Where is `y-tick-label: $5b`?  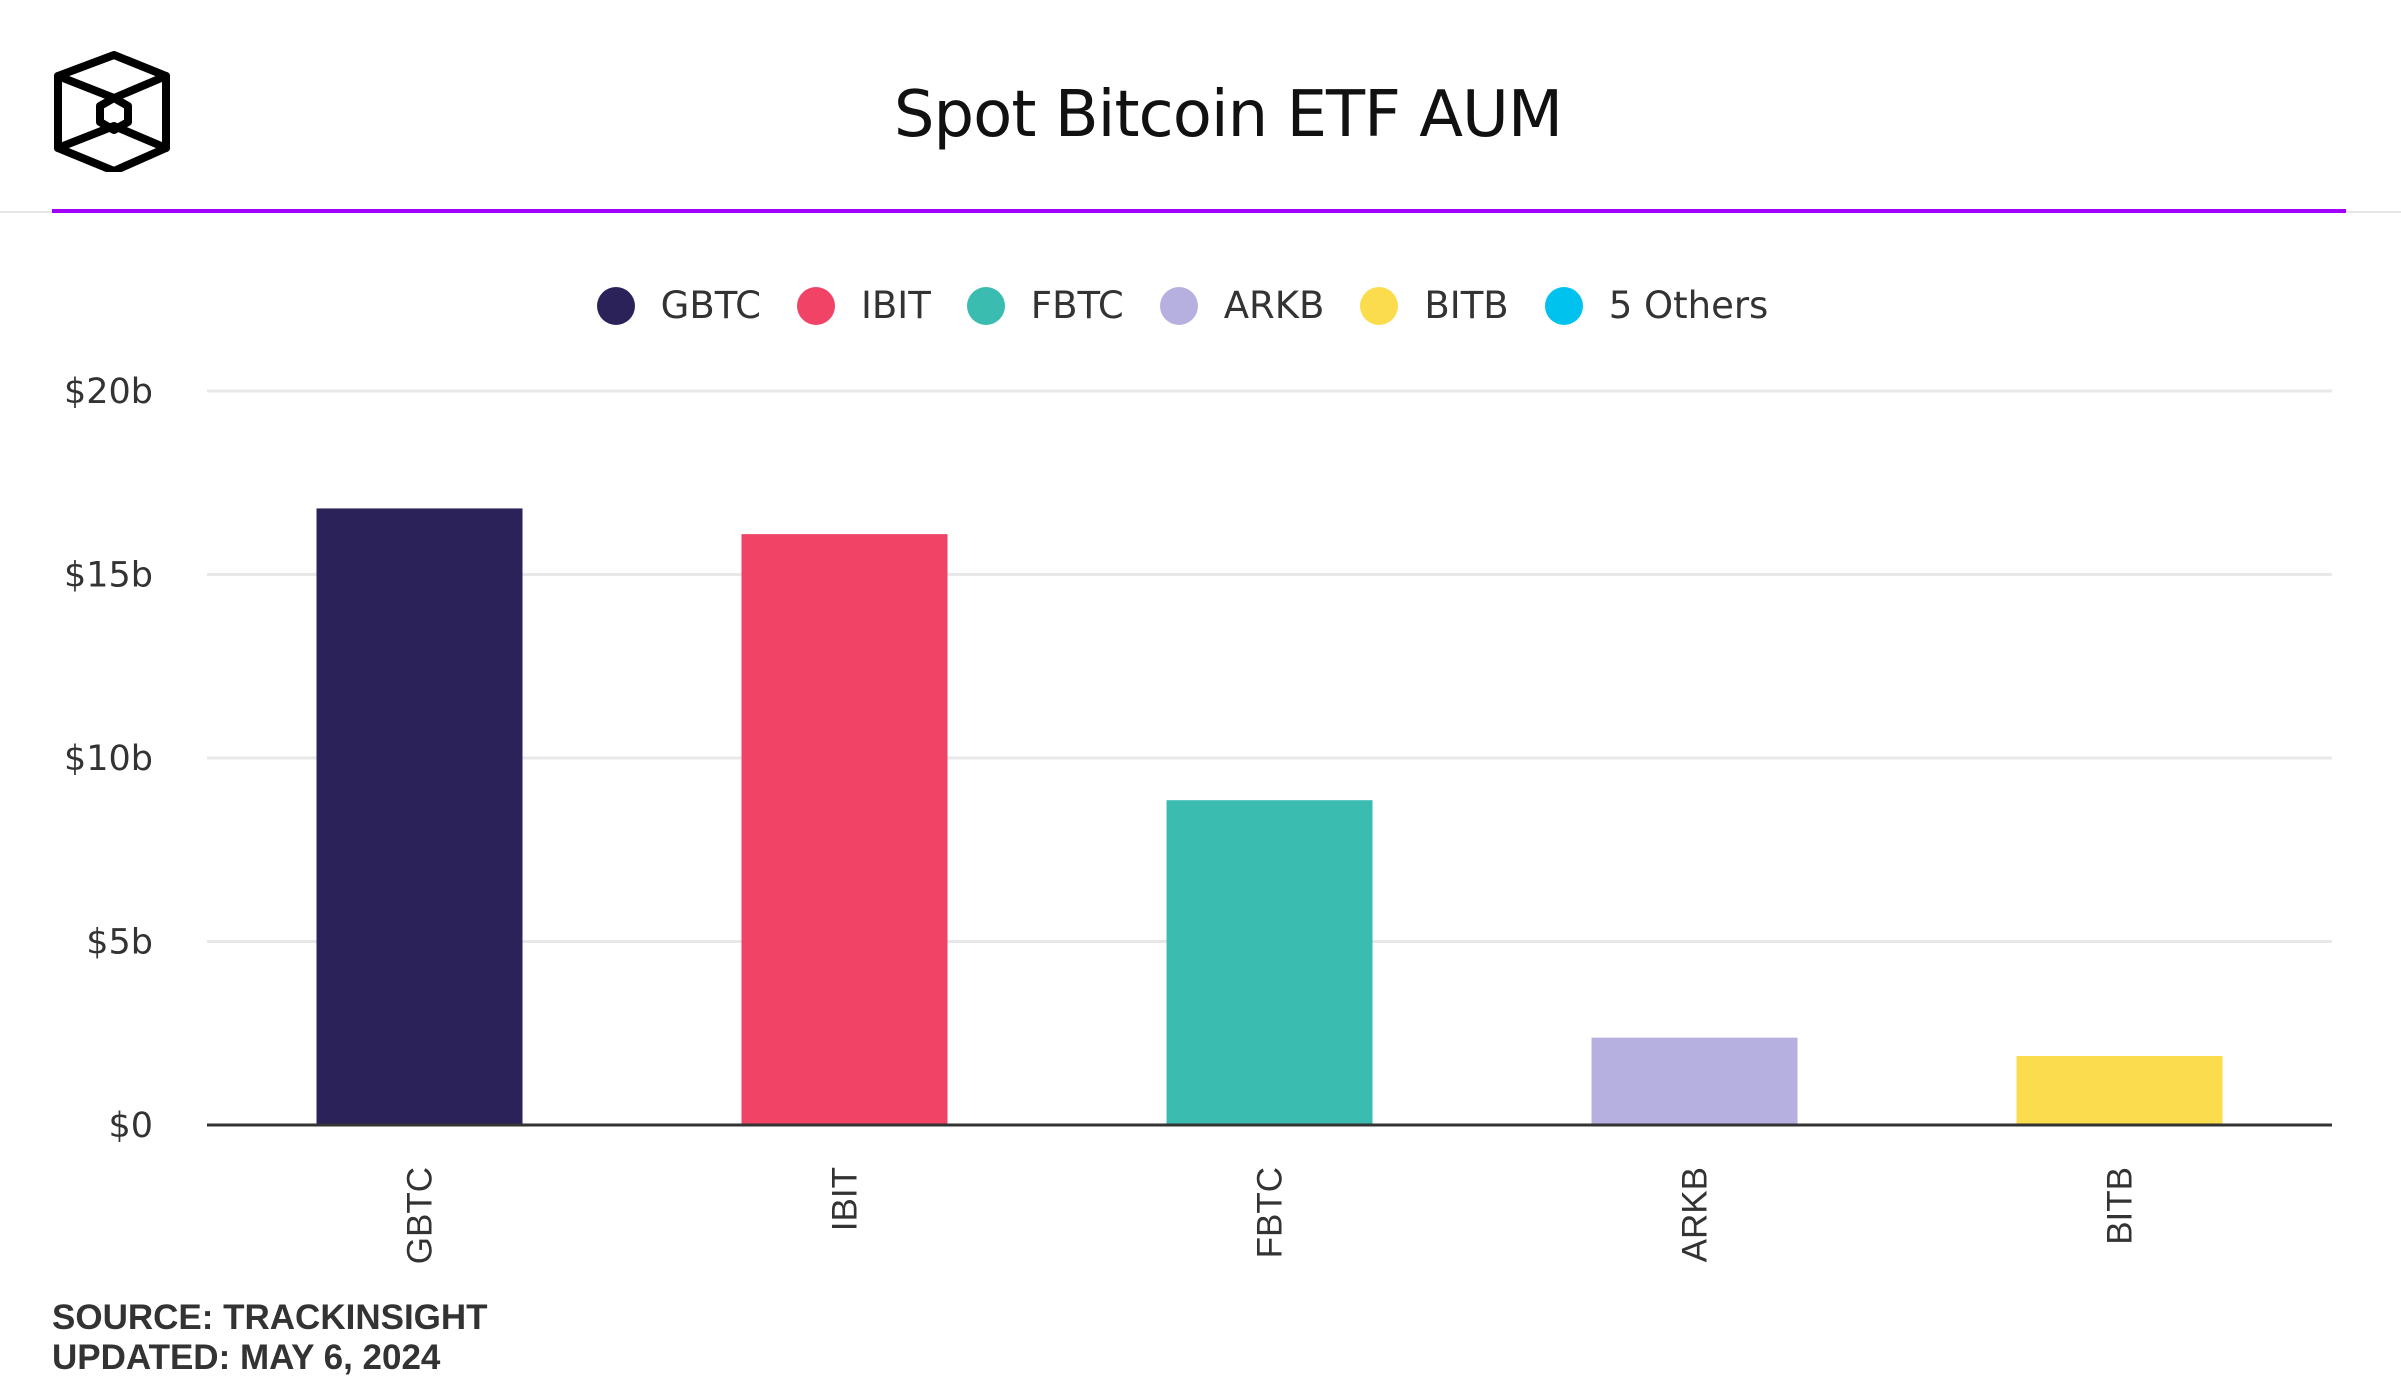 y-tick-label: $5b is located at coordinates (119, 943).